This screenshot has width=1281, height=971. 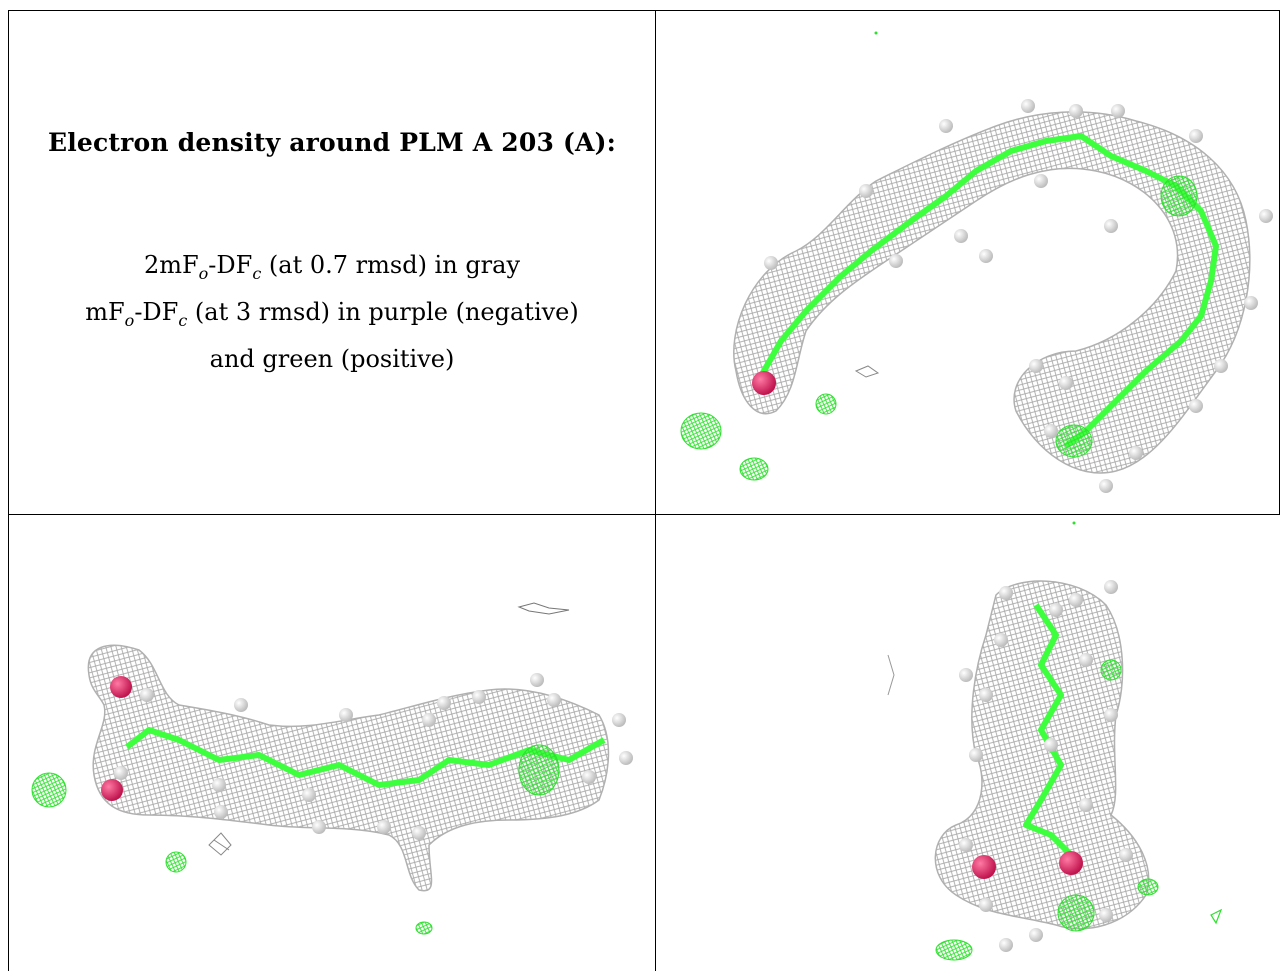 What do you see at coordinates (332, 358) in the screenshot?
I see `caption-line-colors: and green (positive)` at bounding box center [332, 358].